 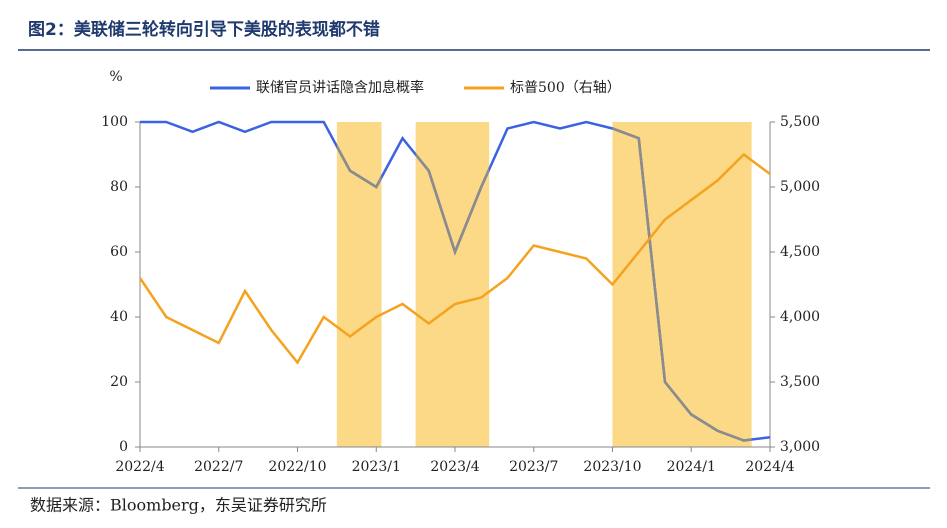 What do you see at coordinates (204, 29) in the screenshot?
I see `chart-title: 图2：美联储三轮转向引导下美股的表现都不错` at bounding box center [204, 29].